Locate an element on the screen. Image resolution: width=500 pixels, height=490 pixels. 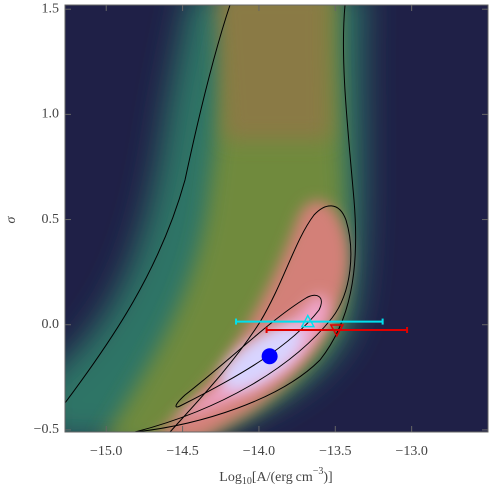
x-tick-label: −13.0 is located at coordinates (411, 451).